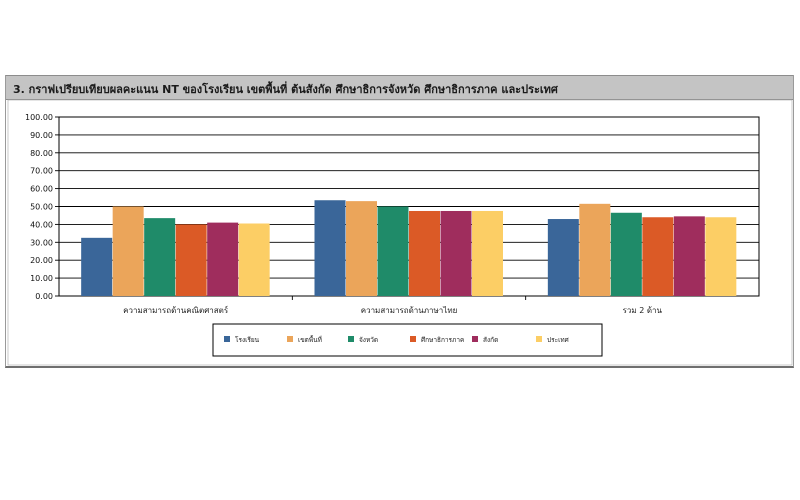  Describe the element at coordinates (41, 207) in the screenshot. I see `y-tick-label: 50.00` at that location.